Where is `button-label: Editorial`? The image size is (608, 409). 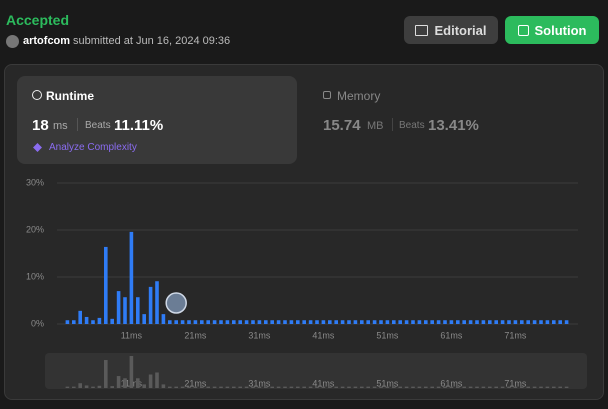 button-label: Editorial is located at coordinates (460, 30).